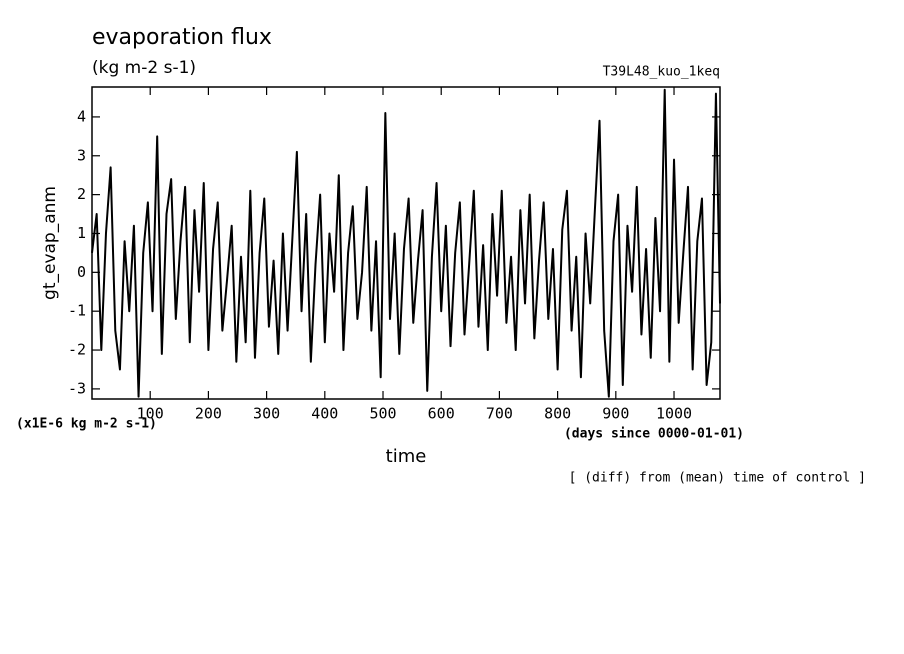  Describe the element at coordinates (441, 414) in the screenshot. I see `x-tick-label: 600` at that location.